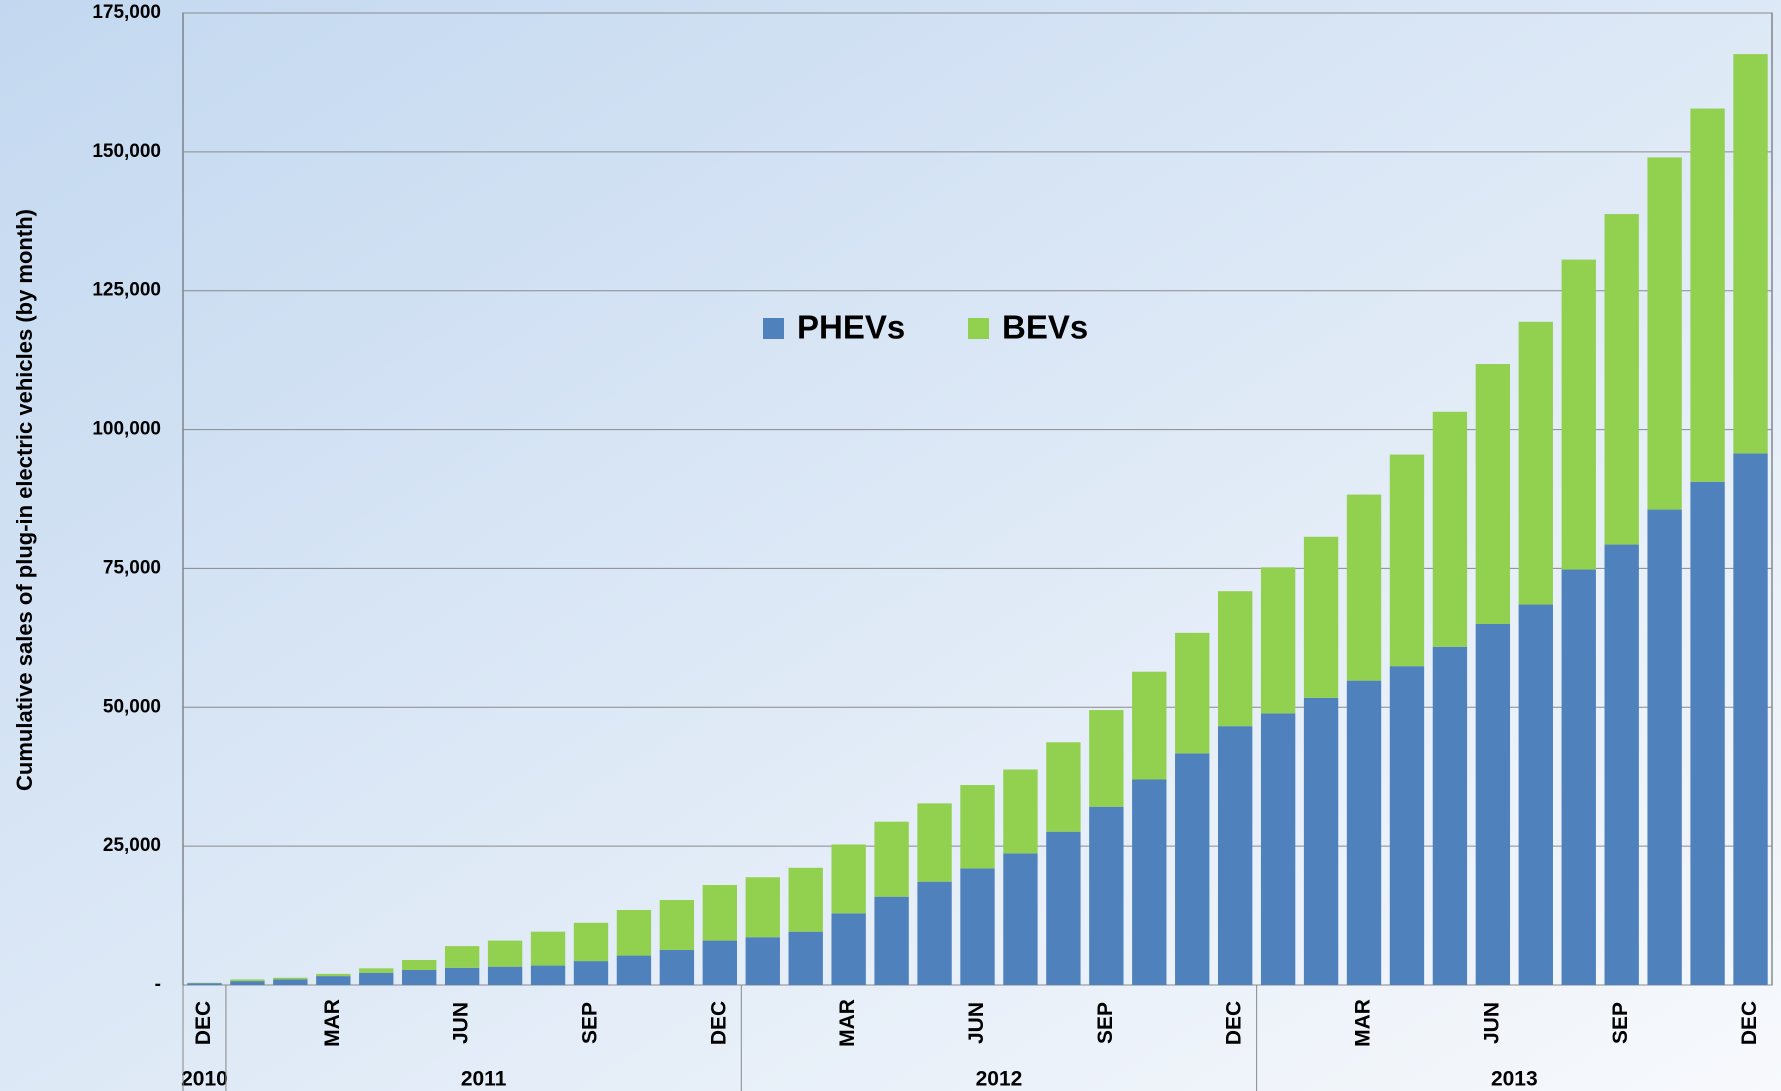 Image resolution: width=1781 pixels, height=1091 pixels. What do you see at coordinates (126, 151) in the screenshot?
I see `y-tick-label: 150,000` at bounding box center [126, 151].